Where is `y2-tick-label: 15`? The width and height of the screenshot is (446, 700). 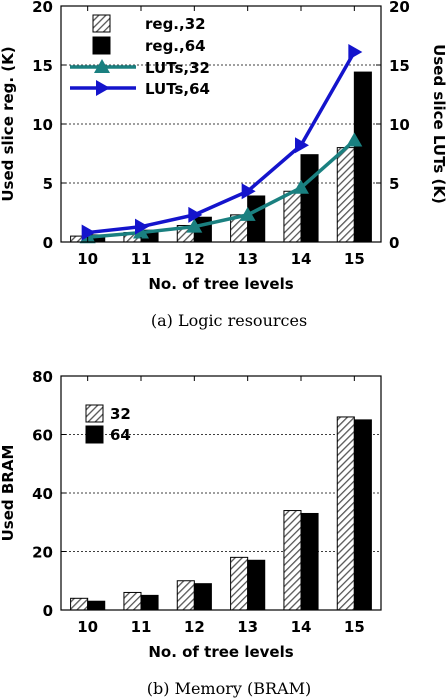 y2-tick-label: 15 is located at coordinates (399, 66).